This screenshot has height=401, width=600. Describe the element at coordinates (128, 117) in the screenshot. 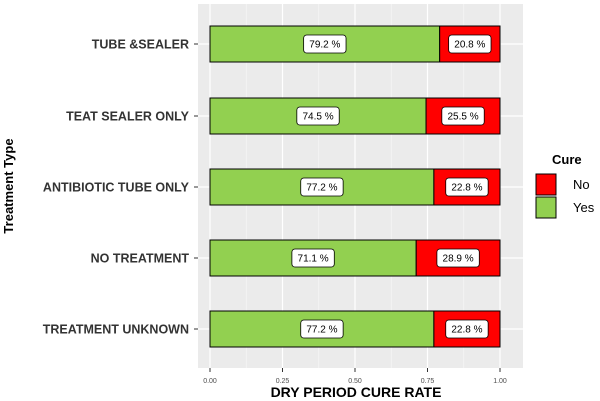

I see `y-tick-label: TEAT SEALER ONLY` at that location.